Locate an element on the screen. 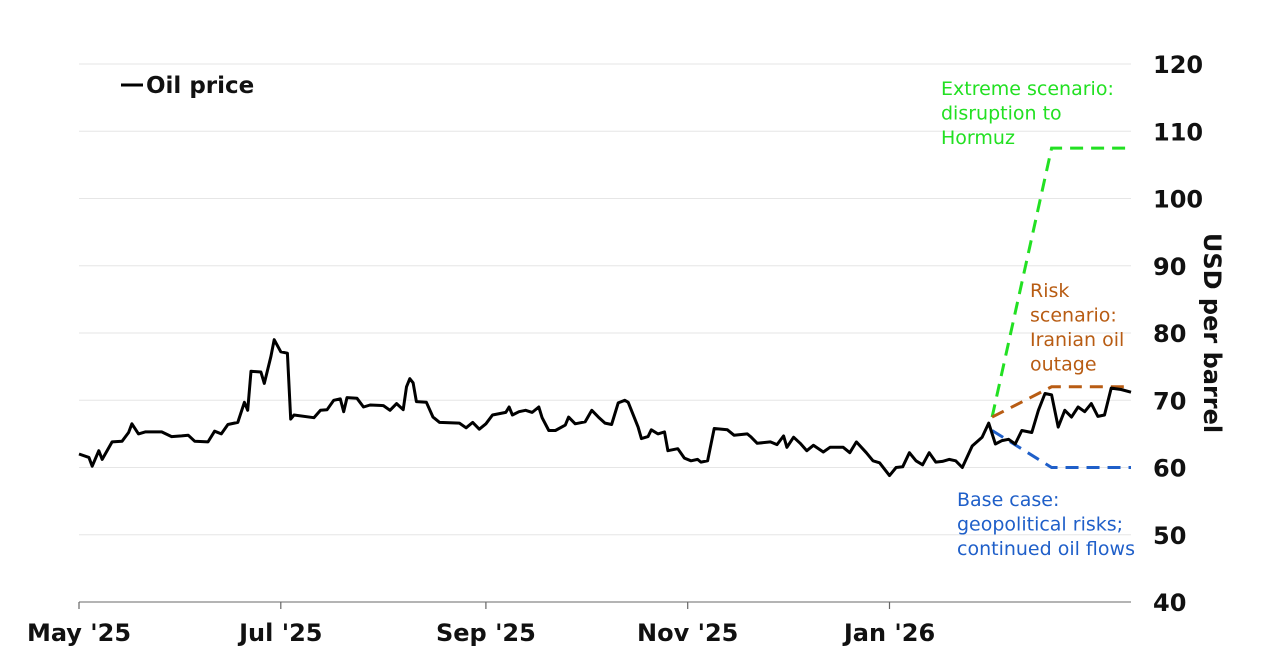 Image resolution: width=1261 pixels, height=668 pixels. x-tick-label-0: May '25 is located at coordinates (79, 633).